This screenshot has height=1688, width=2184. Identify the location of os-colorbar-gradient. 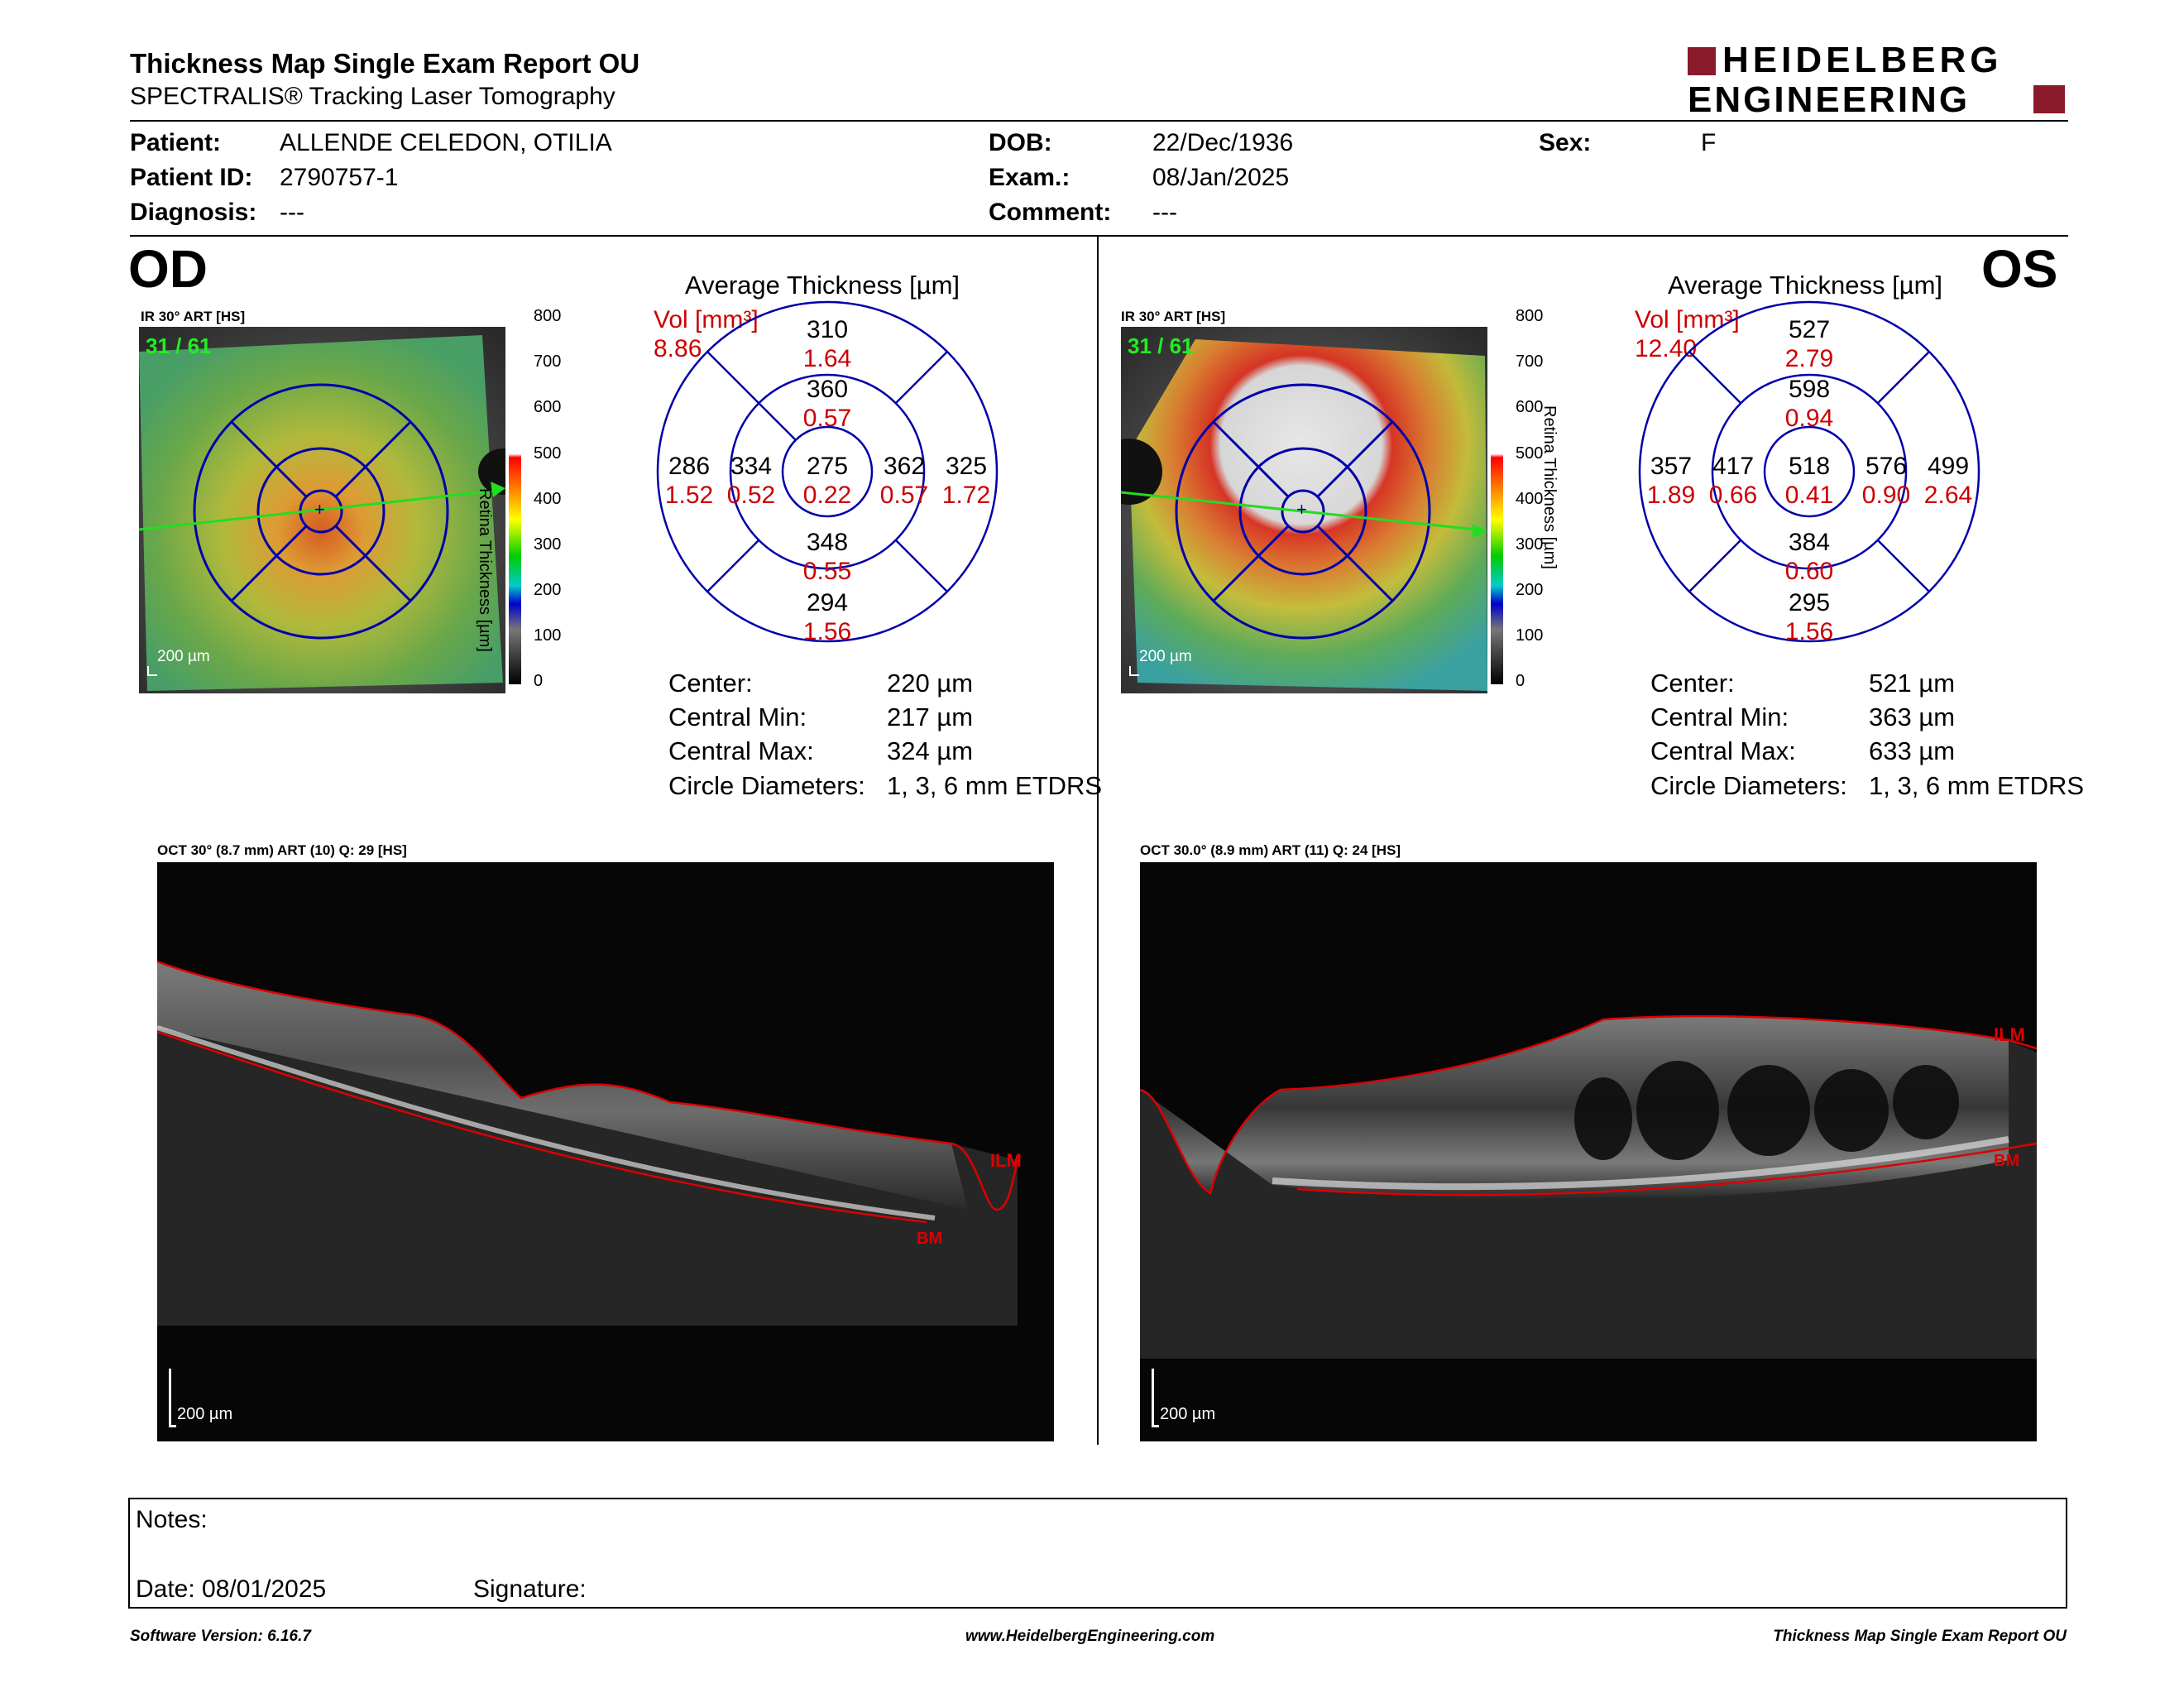
(1497, 501).